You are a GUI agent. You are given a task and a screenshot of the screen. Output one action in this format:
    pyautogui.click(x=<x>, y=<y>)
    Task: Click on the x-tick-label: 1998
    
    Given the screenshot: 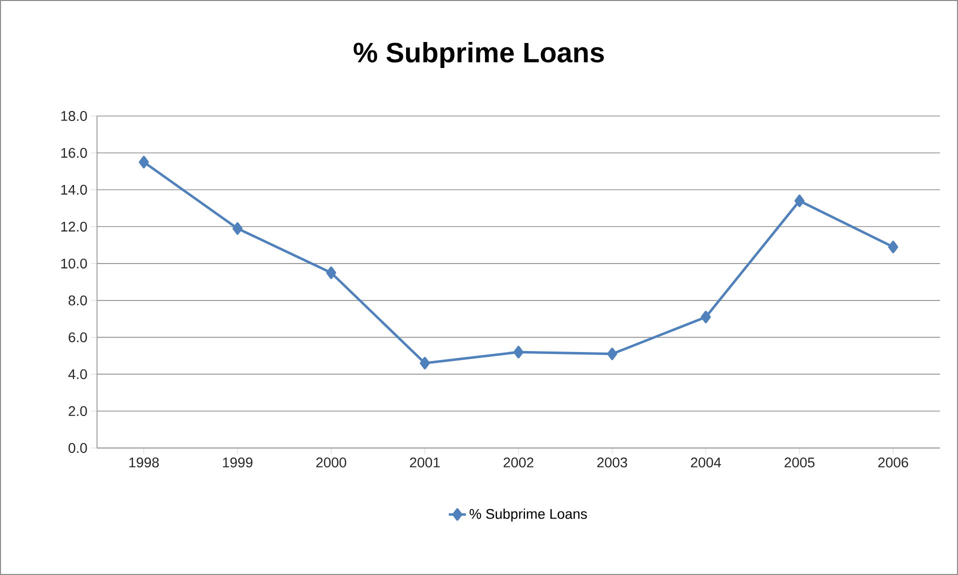 What is the action you would take?
    pyautogui.click(x=144, y=463)
    